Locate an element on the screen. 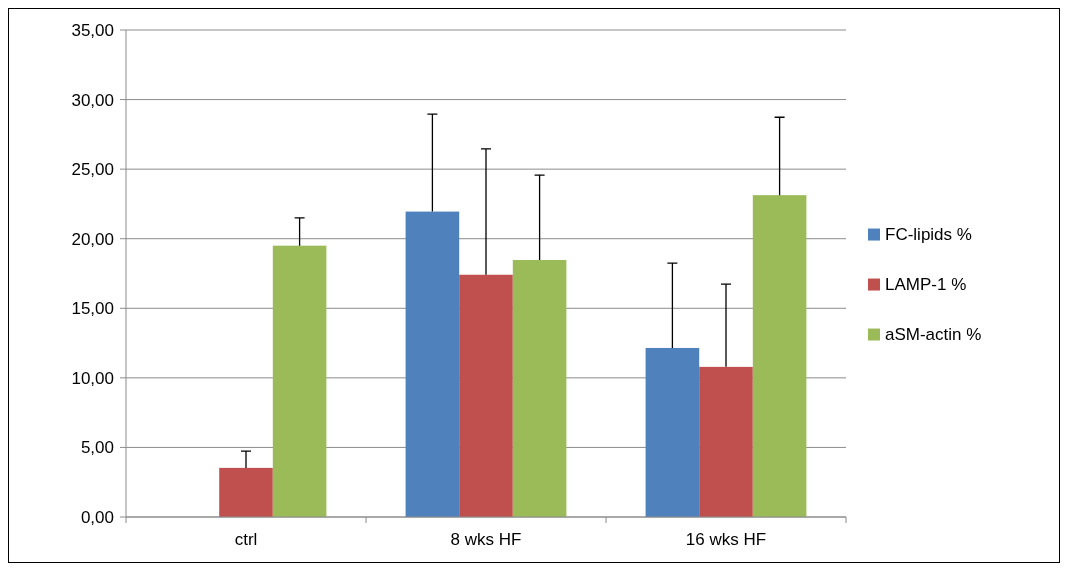  y-tick-label: 35,00 is located at coordinates (92, 30).